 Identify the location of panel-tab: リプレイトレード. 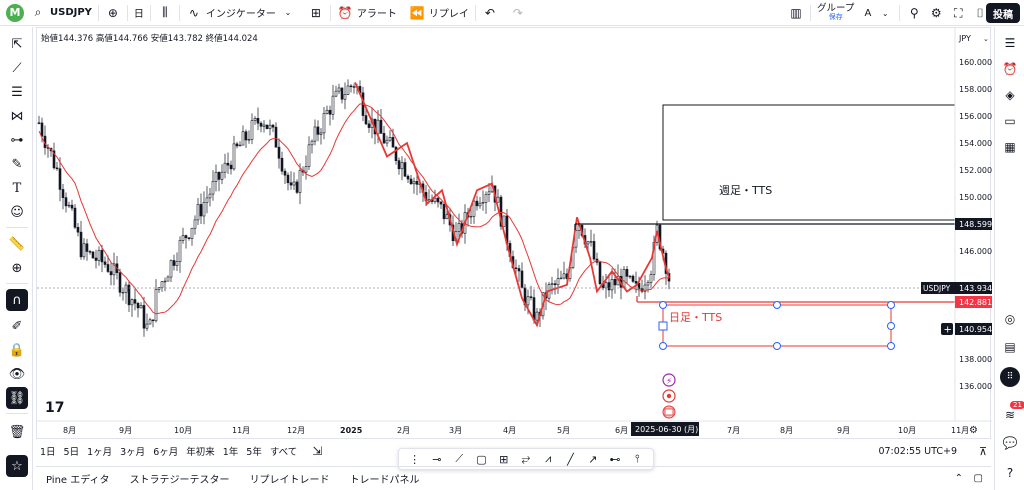
(289, 480).